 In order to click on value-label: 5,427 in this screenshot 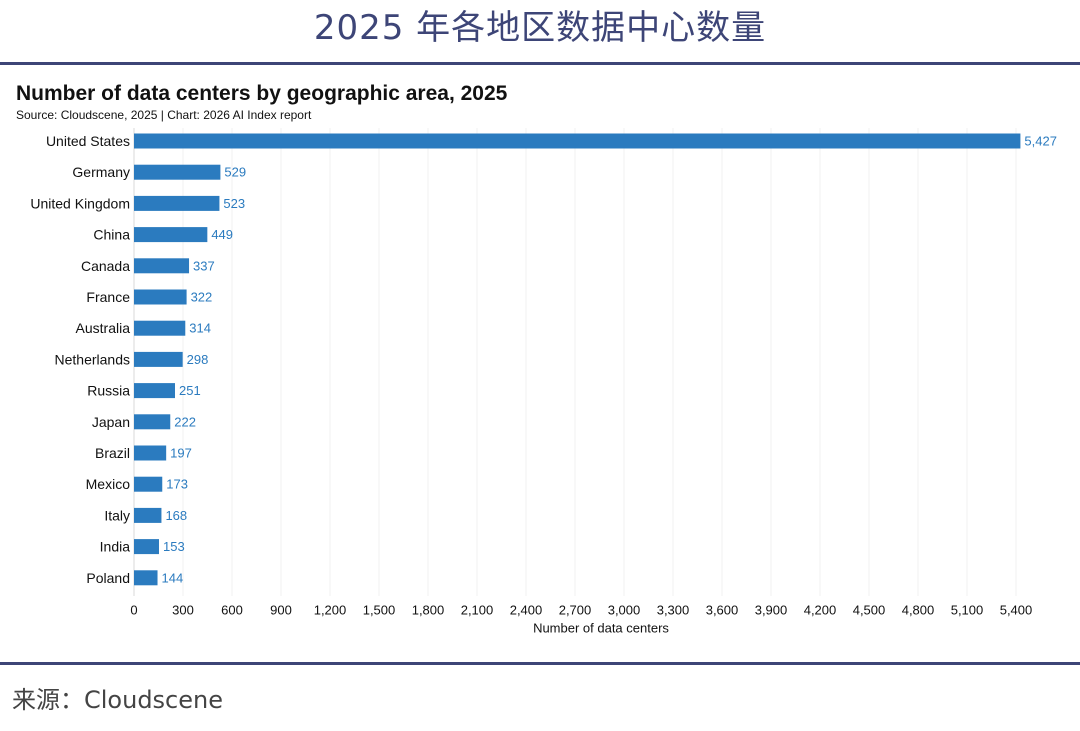, I will do `click(1040, 141)`.